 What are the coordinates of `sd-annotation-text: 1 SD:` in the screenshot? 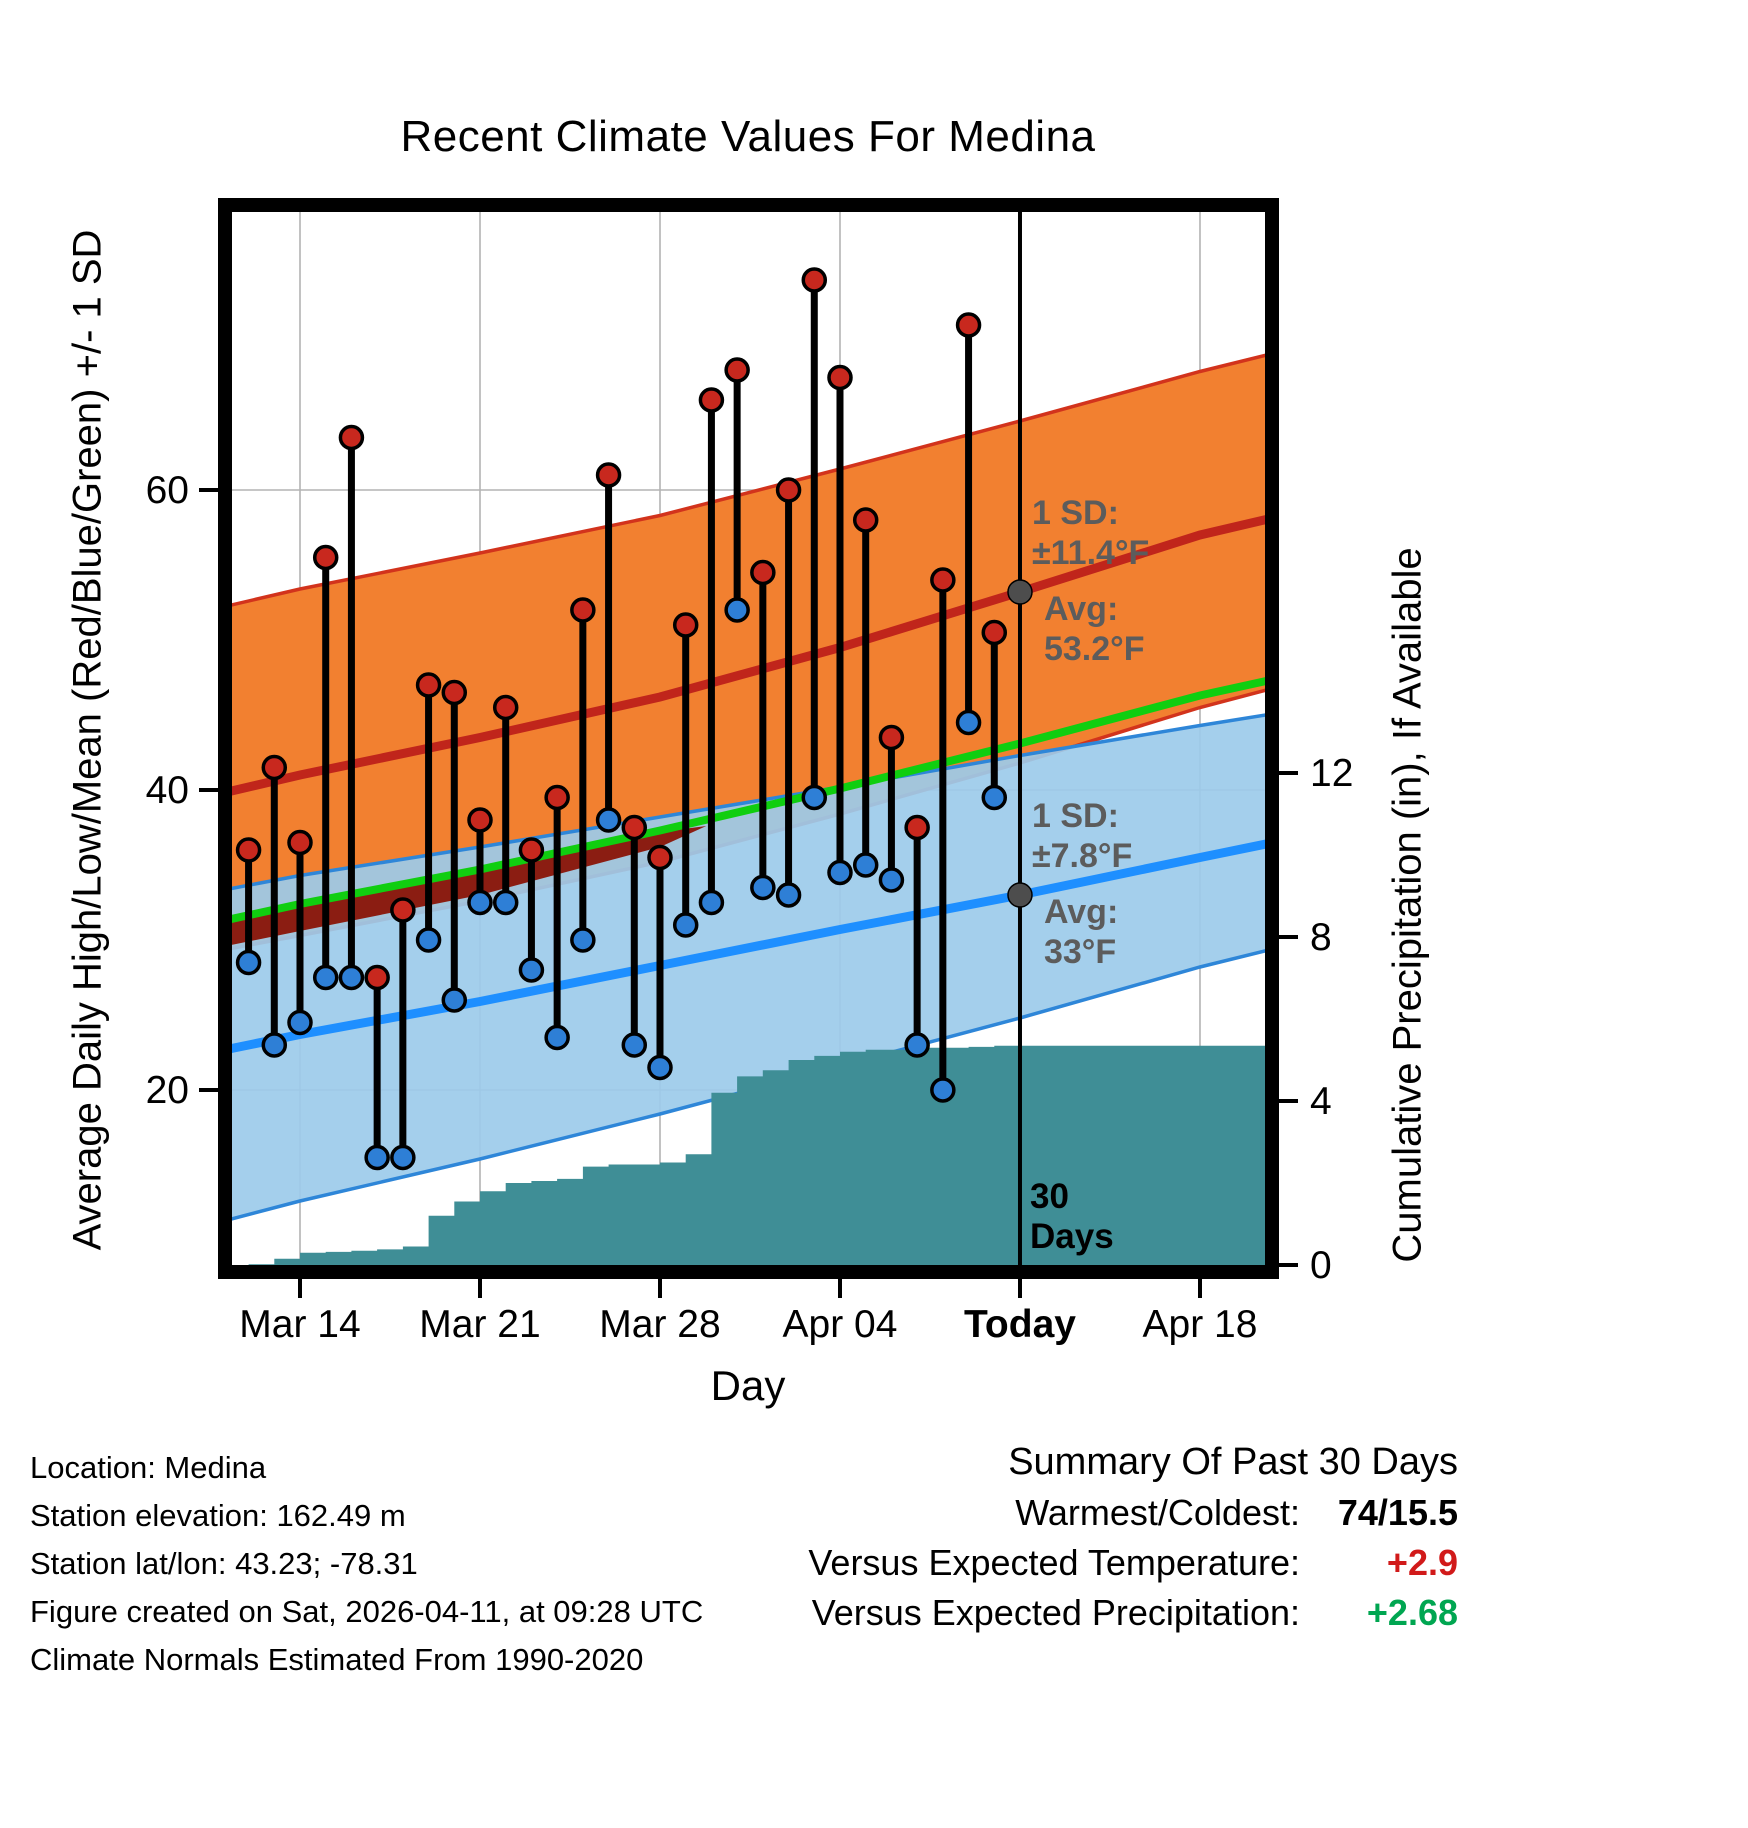 It's located at (1075, 513).